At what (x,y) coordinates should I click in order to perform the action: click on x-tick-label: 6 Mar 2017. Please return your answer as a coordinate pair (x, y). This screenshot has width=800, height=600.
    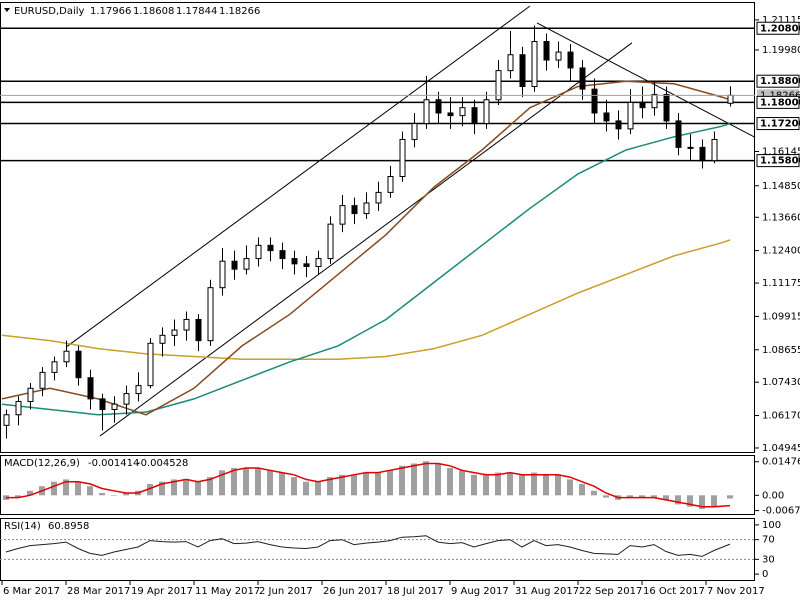
    Looking at the image, I should click on (31, 591).